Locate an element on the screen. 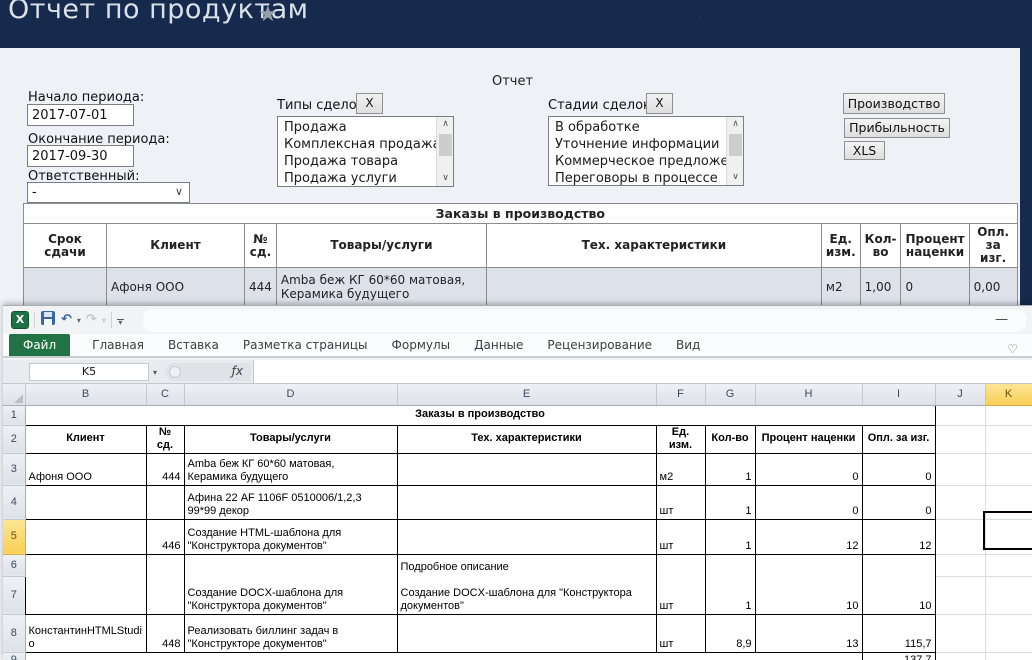  excel-cell-I4: 0 is located at coordinates (898, 502).